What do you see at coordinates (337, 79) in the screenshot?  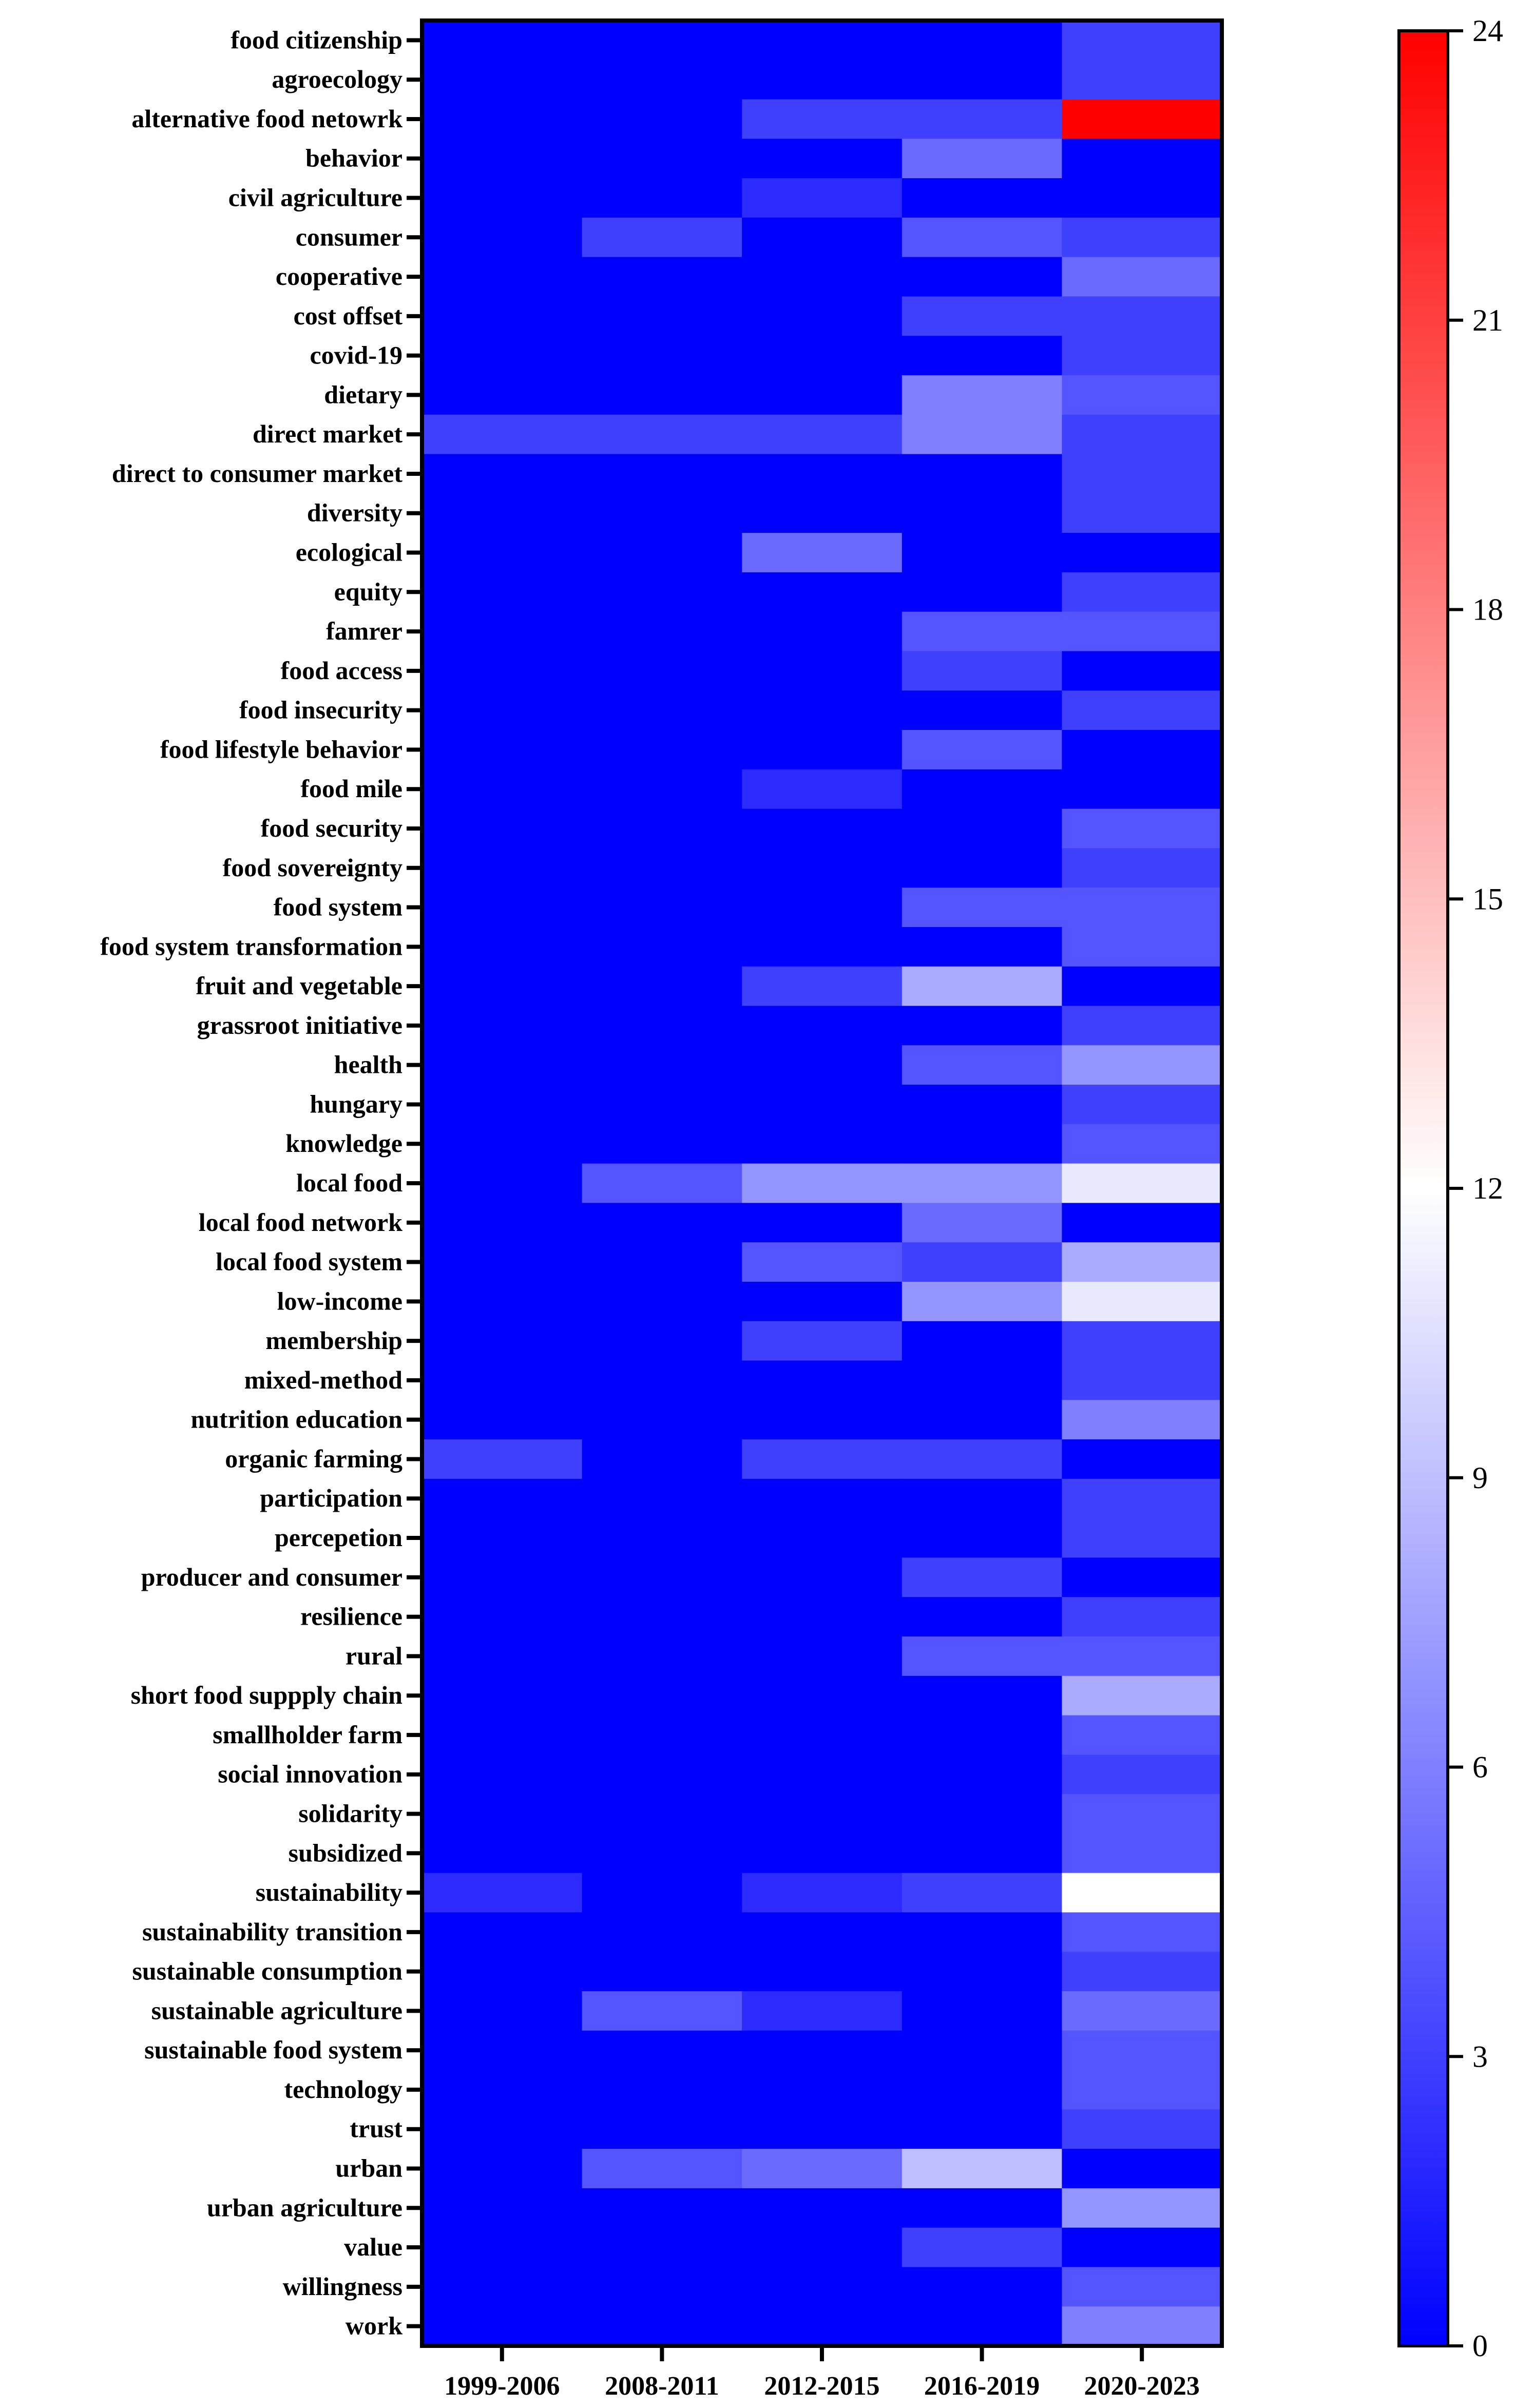 I see `row-label: agroecology` at bounding box center [337, 79].